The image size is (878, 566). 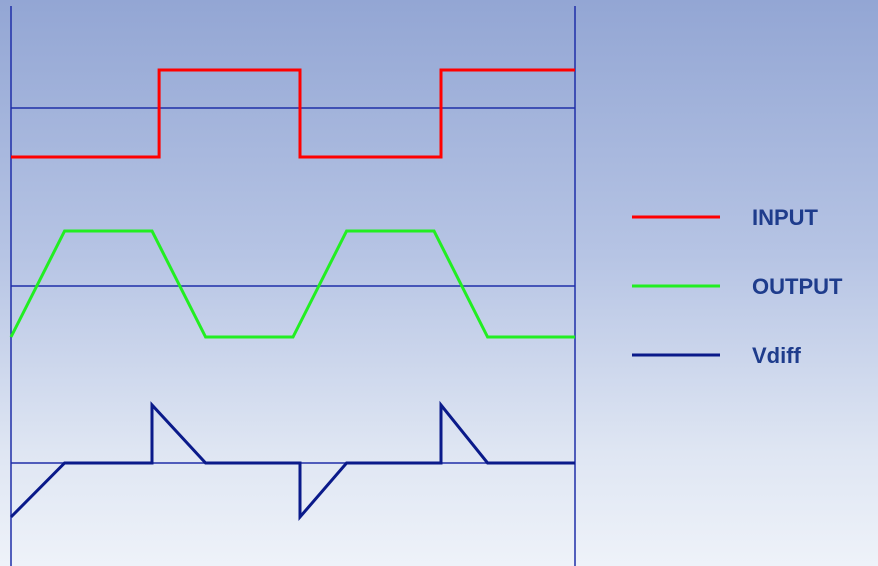 I want to click on output-trace, so click(x=292, y=284).